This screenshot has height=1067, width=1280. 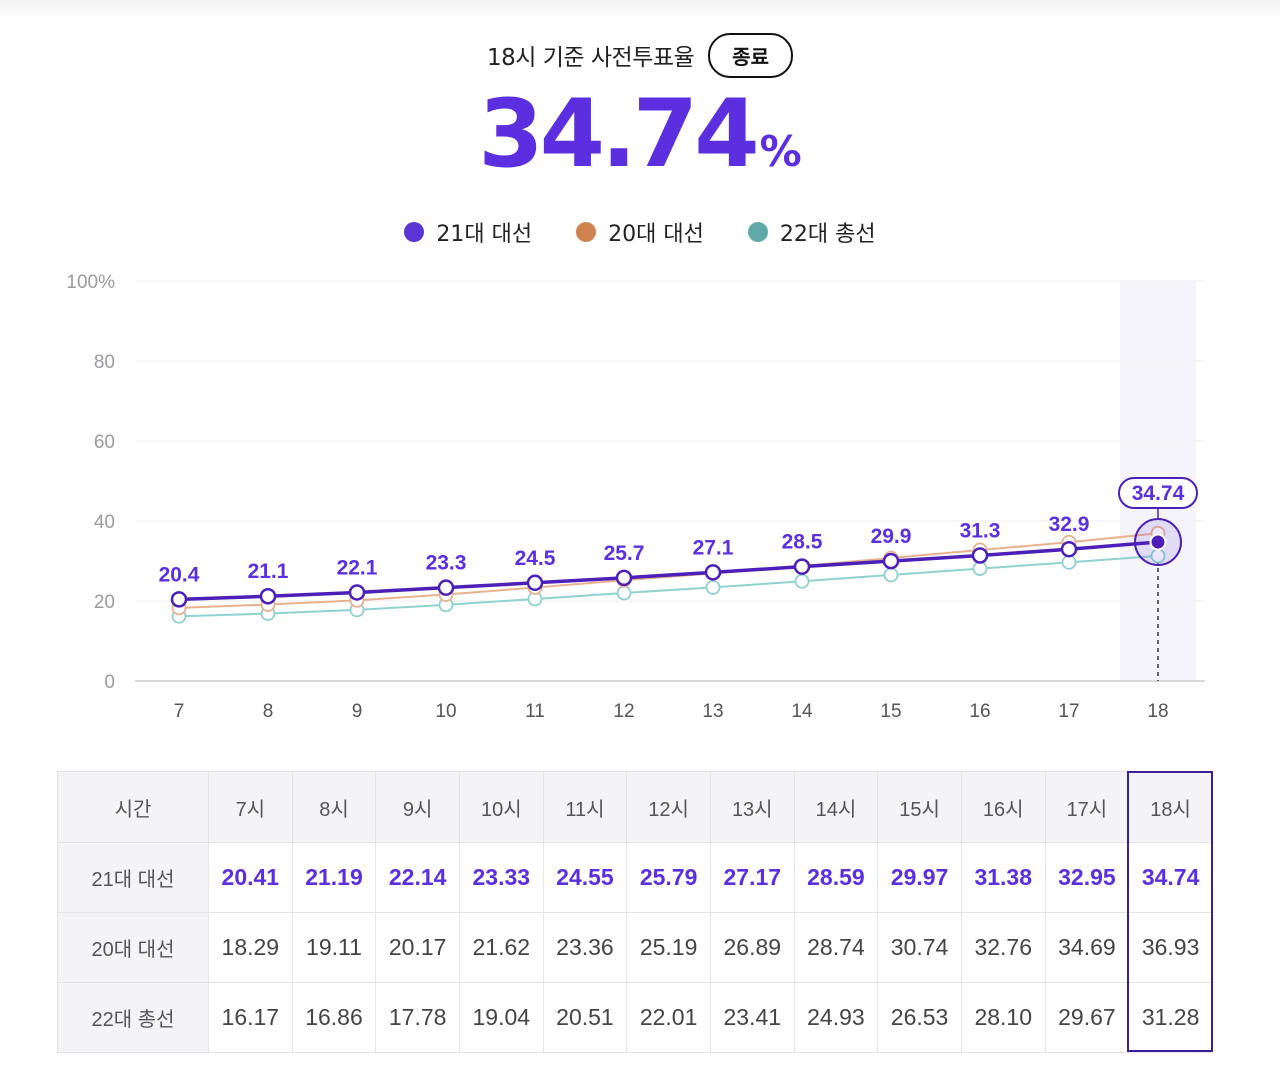 What do you see at coordinates (250, 807) in the screenshot?
I see `table-hour: 7시` at bounding box center [250, 807].